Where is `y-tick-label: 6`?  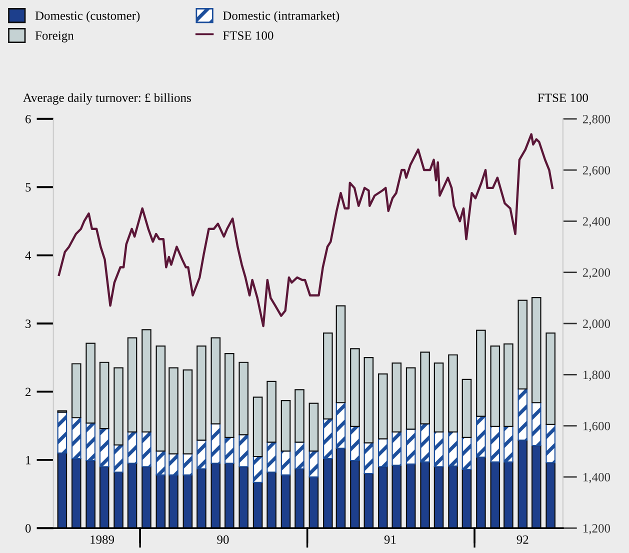
y-tick-label: 6 is located at coordinates (28, 119).